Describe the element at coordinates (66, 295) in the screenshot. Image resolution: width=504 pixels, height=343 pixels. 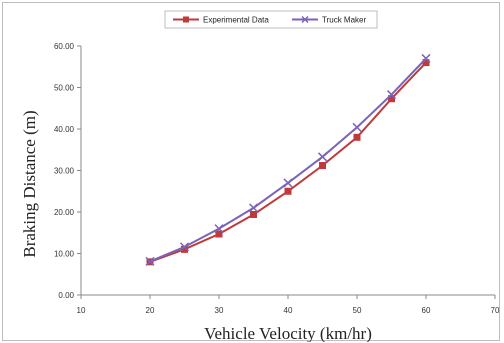
I see `y-tick-label: 0.00` at that location.